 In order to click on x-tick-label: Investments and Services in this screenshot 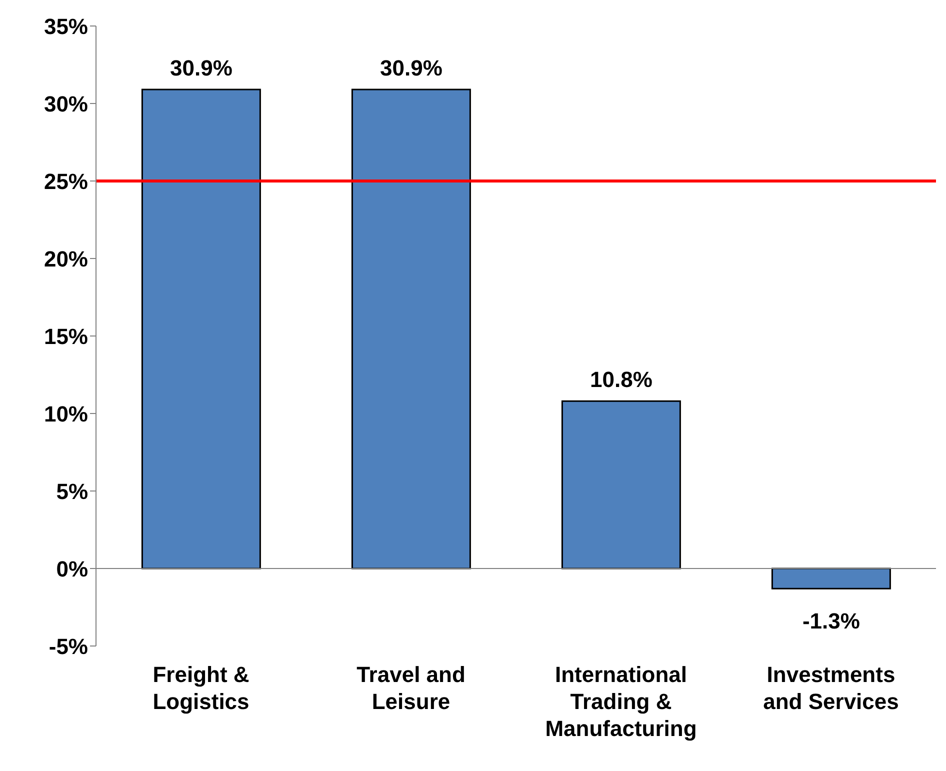, I will do `click(831, 688)`.